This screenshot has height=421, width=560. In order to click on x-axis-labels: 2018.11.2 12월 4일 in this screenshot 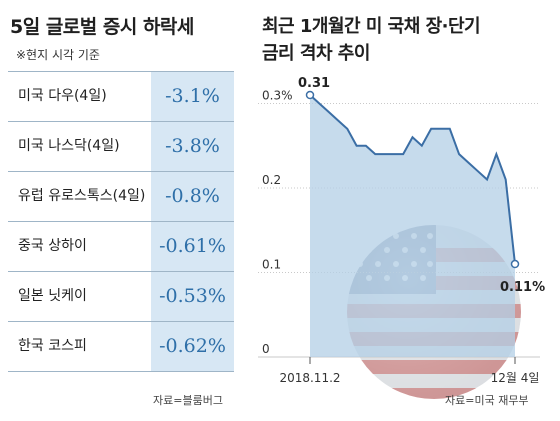, I will do `click(409, 378)`.